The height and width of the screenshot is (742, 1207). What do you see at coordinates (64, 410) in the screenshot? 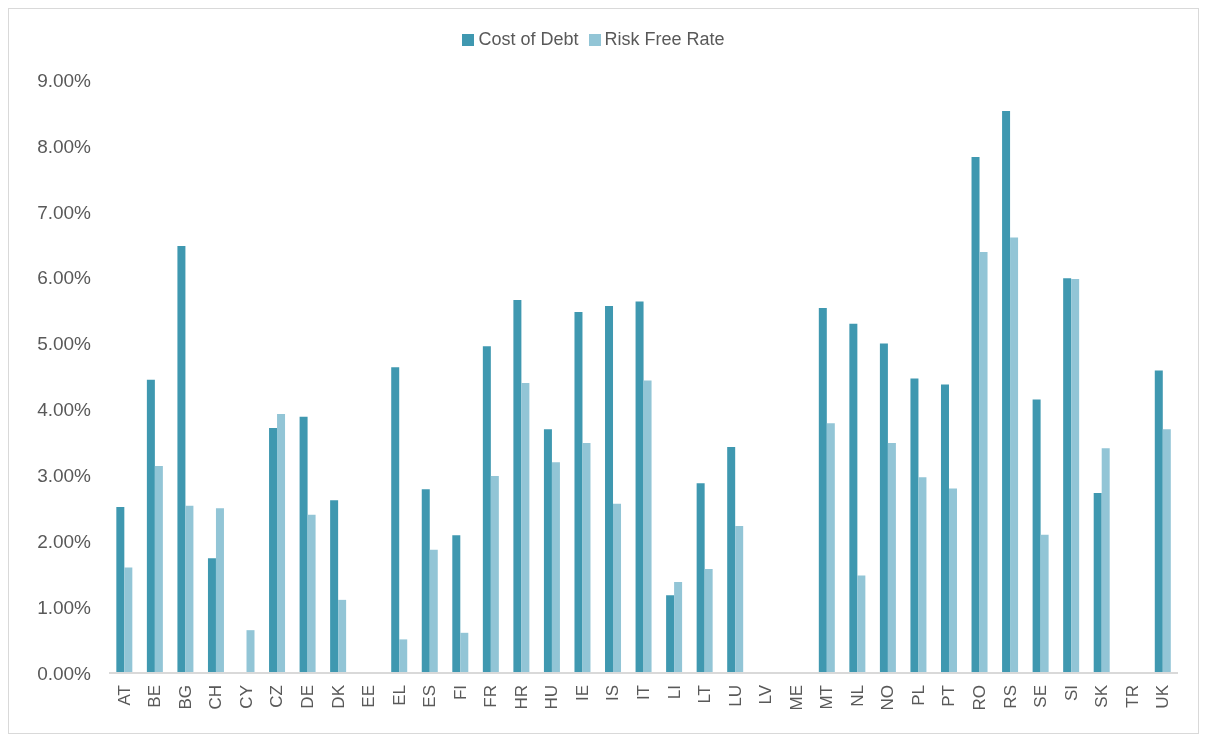
I see `y-tick-label: 4.00%` at bounding box center [64, 410].